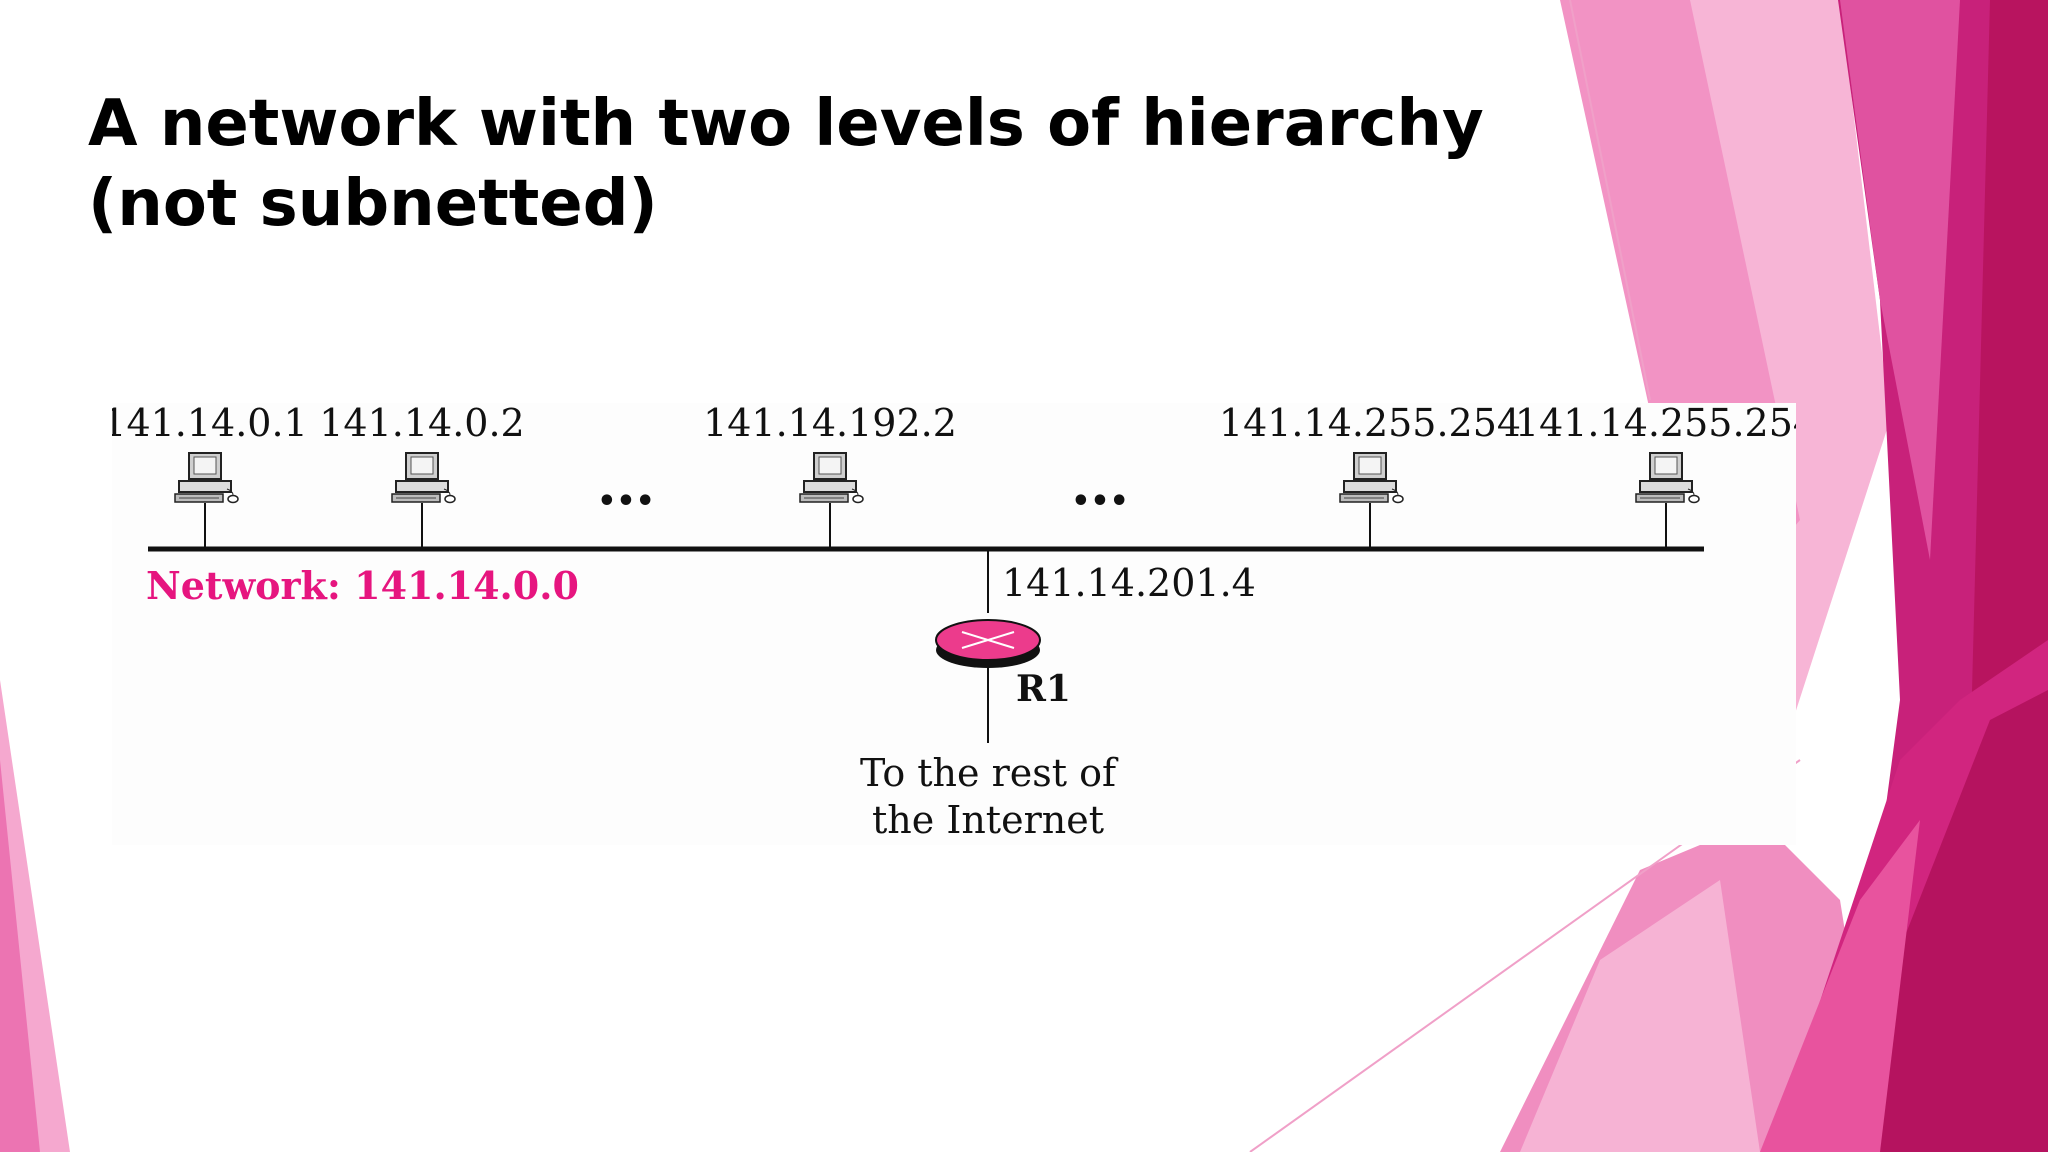  What do you see at coordinates (626, 501) in the screenshot?
I see `ellipsis-1: •••` at bounding box center [626, 501].